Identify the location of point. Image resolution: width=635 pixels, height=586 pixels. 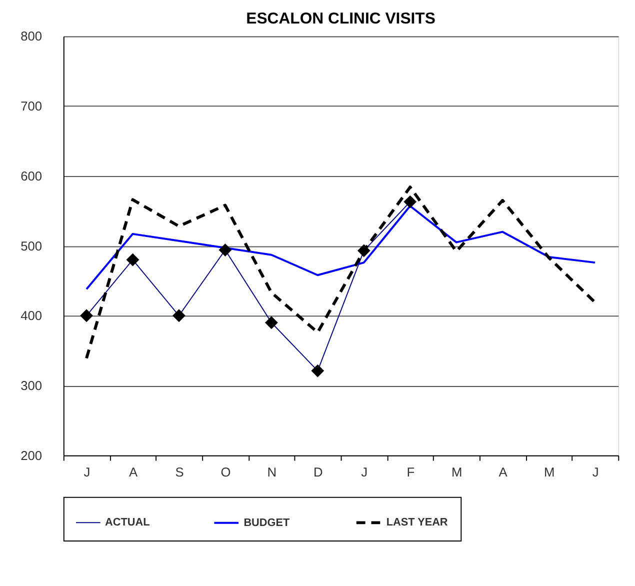
(363, 251).